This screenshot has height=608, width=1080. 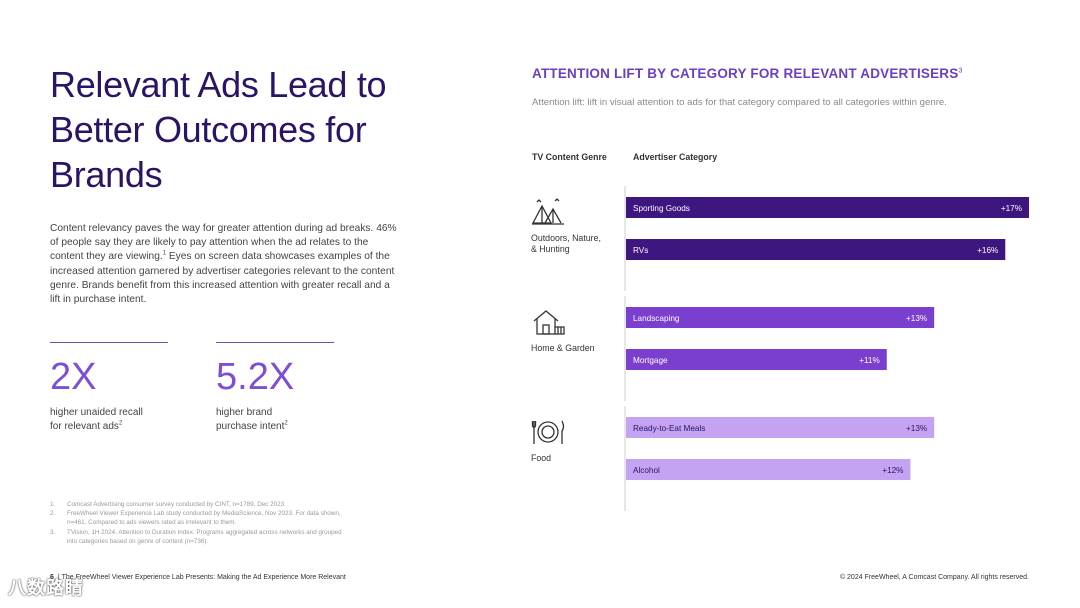 What do you see at coordinates (541, 458) in the screenshot?
I see `genre-label: Food` at bounding box center [541, 458].